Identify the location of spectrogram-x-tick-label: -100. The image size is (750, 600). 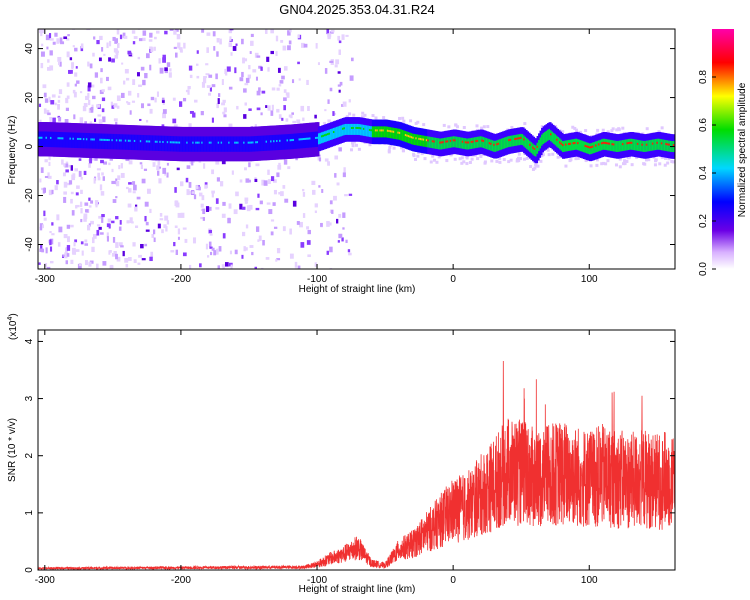
(317, 279).